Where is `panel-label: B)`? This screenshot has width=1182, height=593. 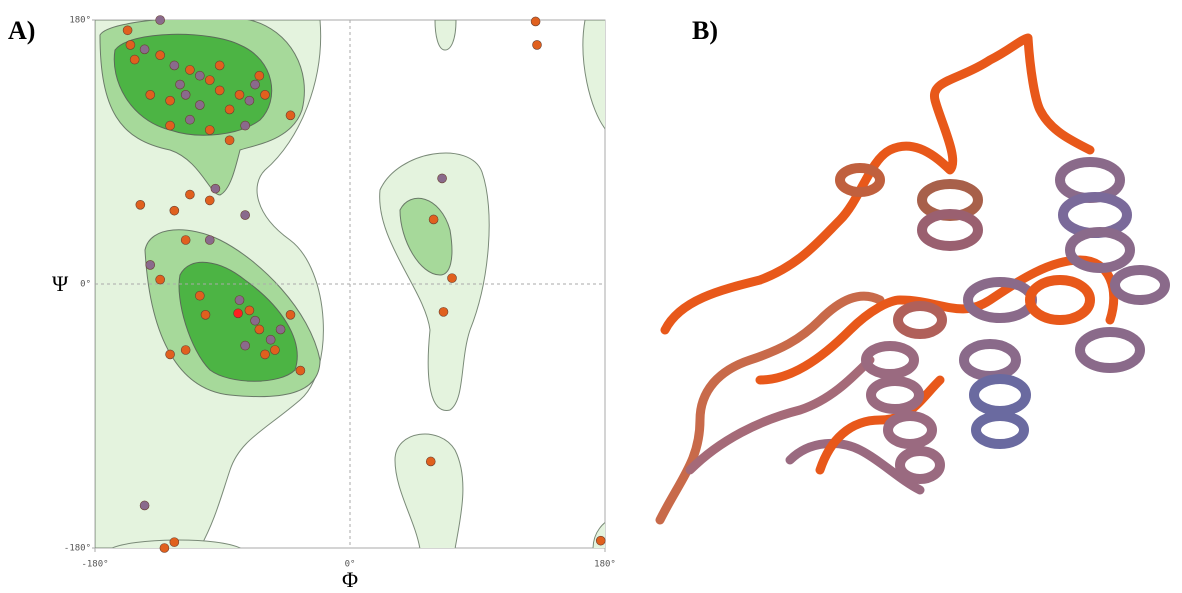
panel-label: B) is located at coordinates (705, 30).